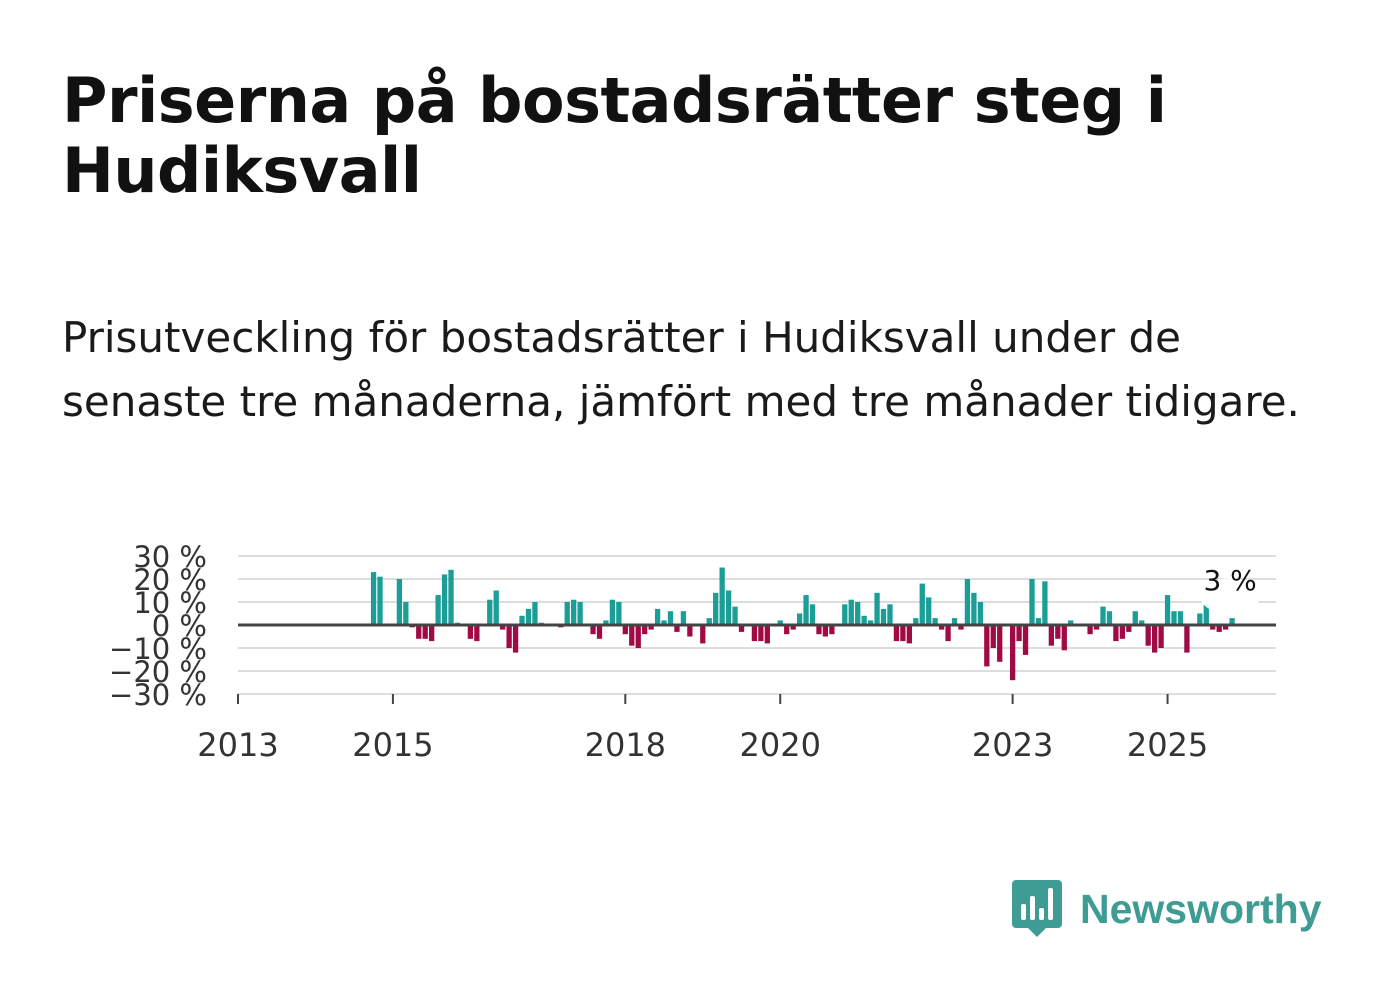 The width and height of the screenshot is (1382, 999). What do you see at coordinates (1167, 745) in the screenshot?
I see `x-tick-label: 2025` at bounding box center [1167, 745].